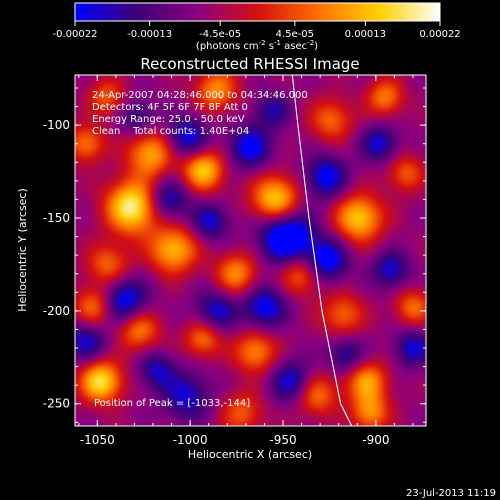  Describe the element at coordinates (149, 34) in the screenshot. I see `colorbar-tick-label: -0.00013` at that location.